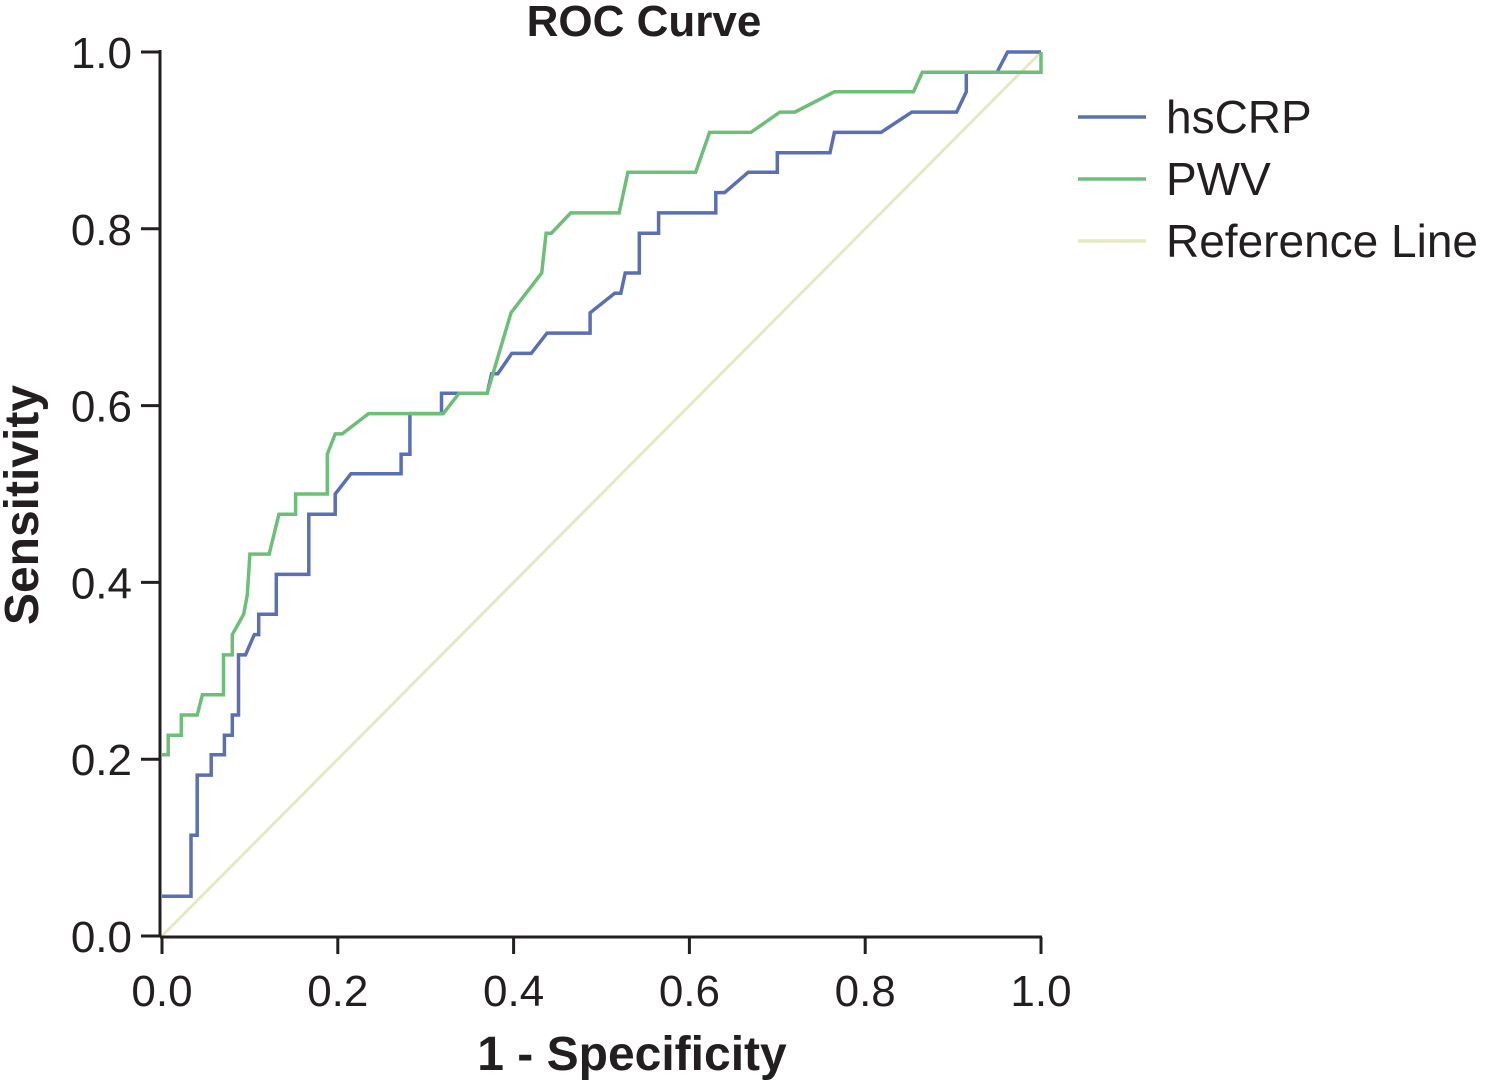 Image resolution: width=1494 pixels, height=1081 pixels. Describe the element at coordinates (1278, 179) in the screenshot. I see `legend: hsCRP PWV Reference Line` at that location.